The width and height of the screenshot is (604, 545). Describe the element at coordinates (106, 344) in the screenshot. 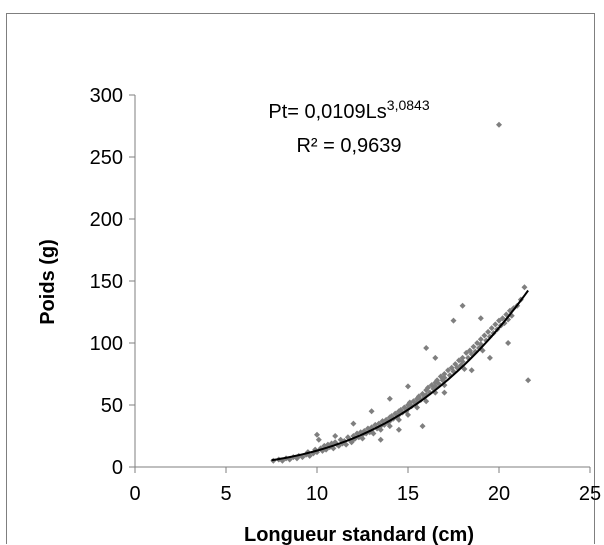

I see `y-tick-label: 100` at that location.